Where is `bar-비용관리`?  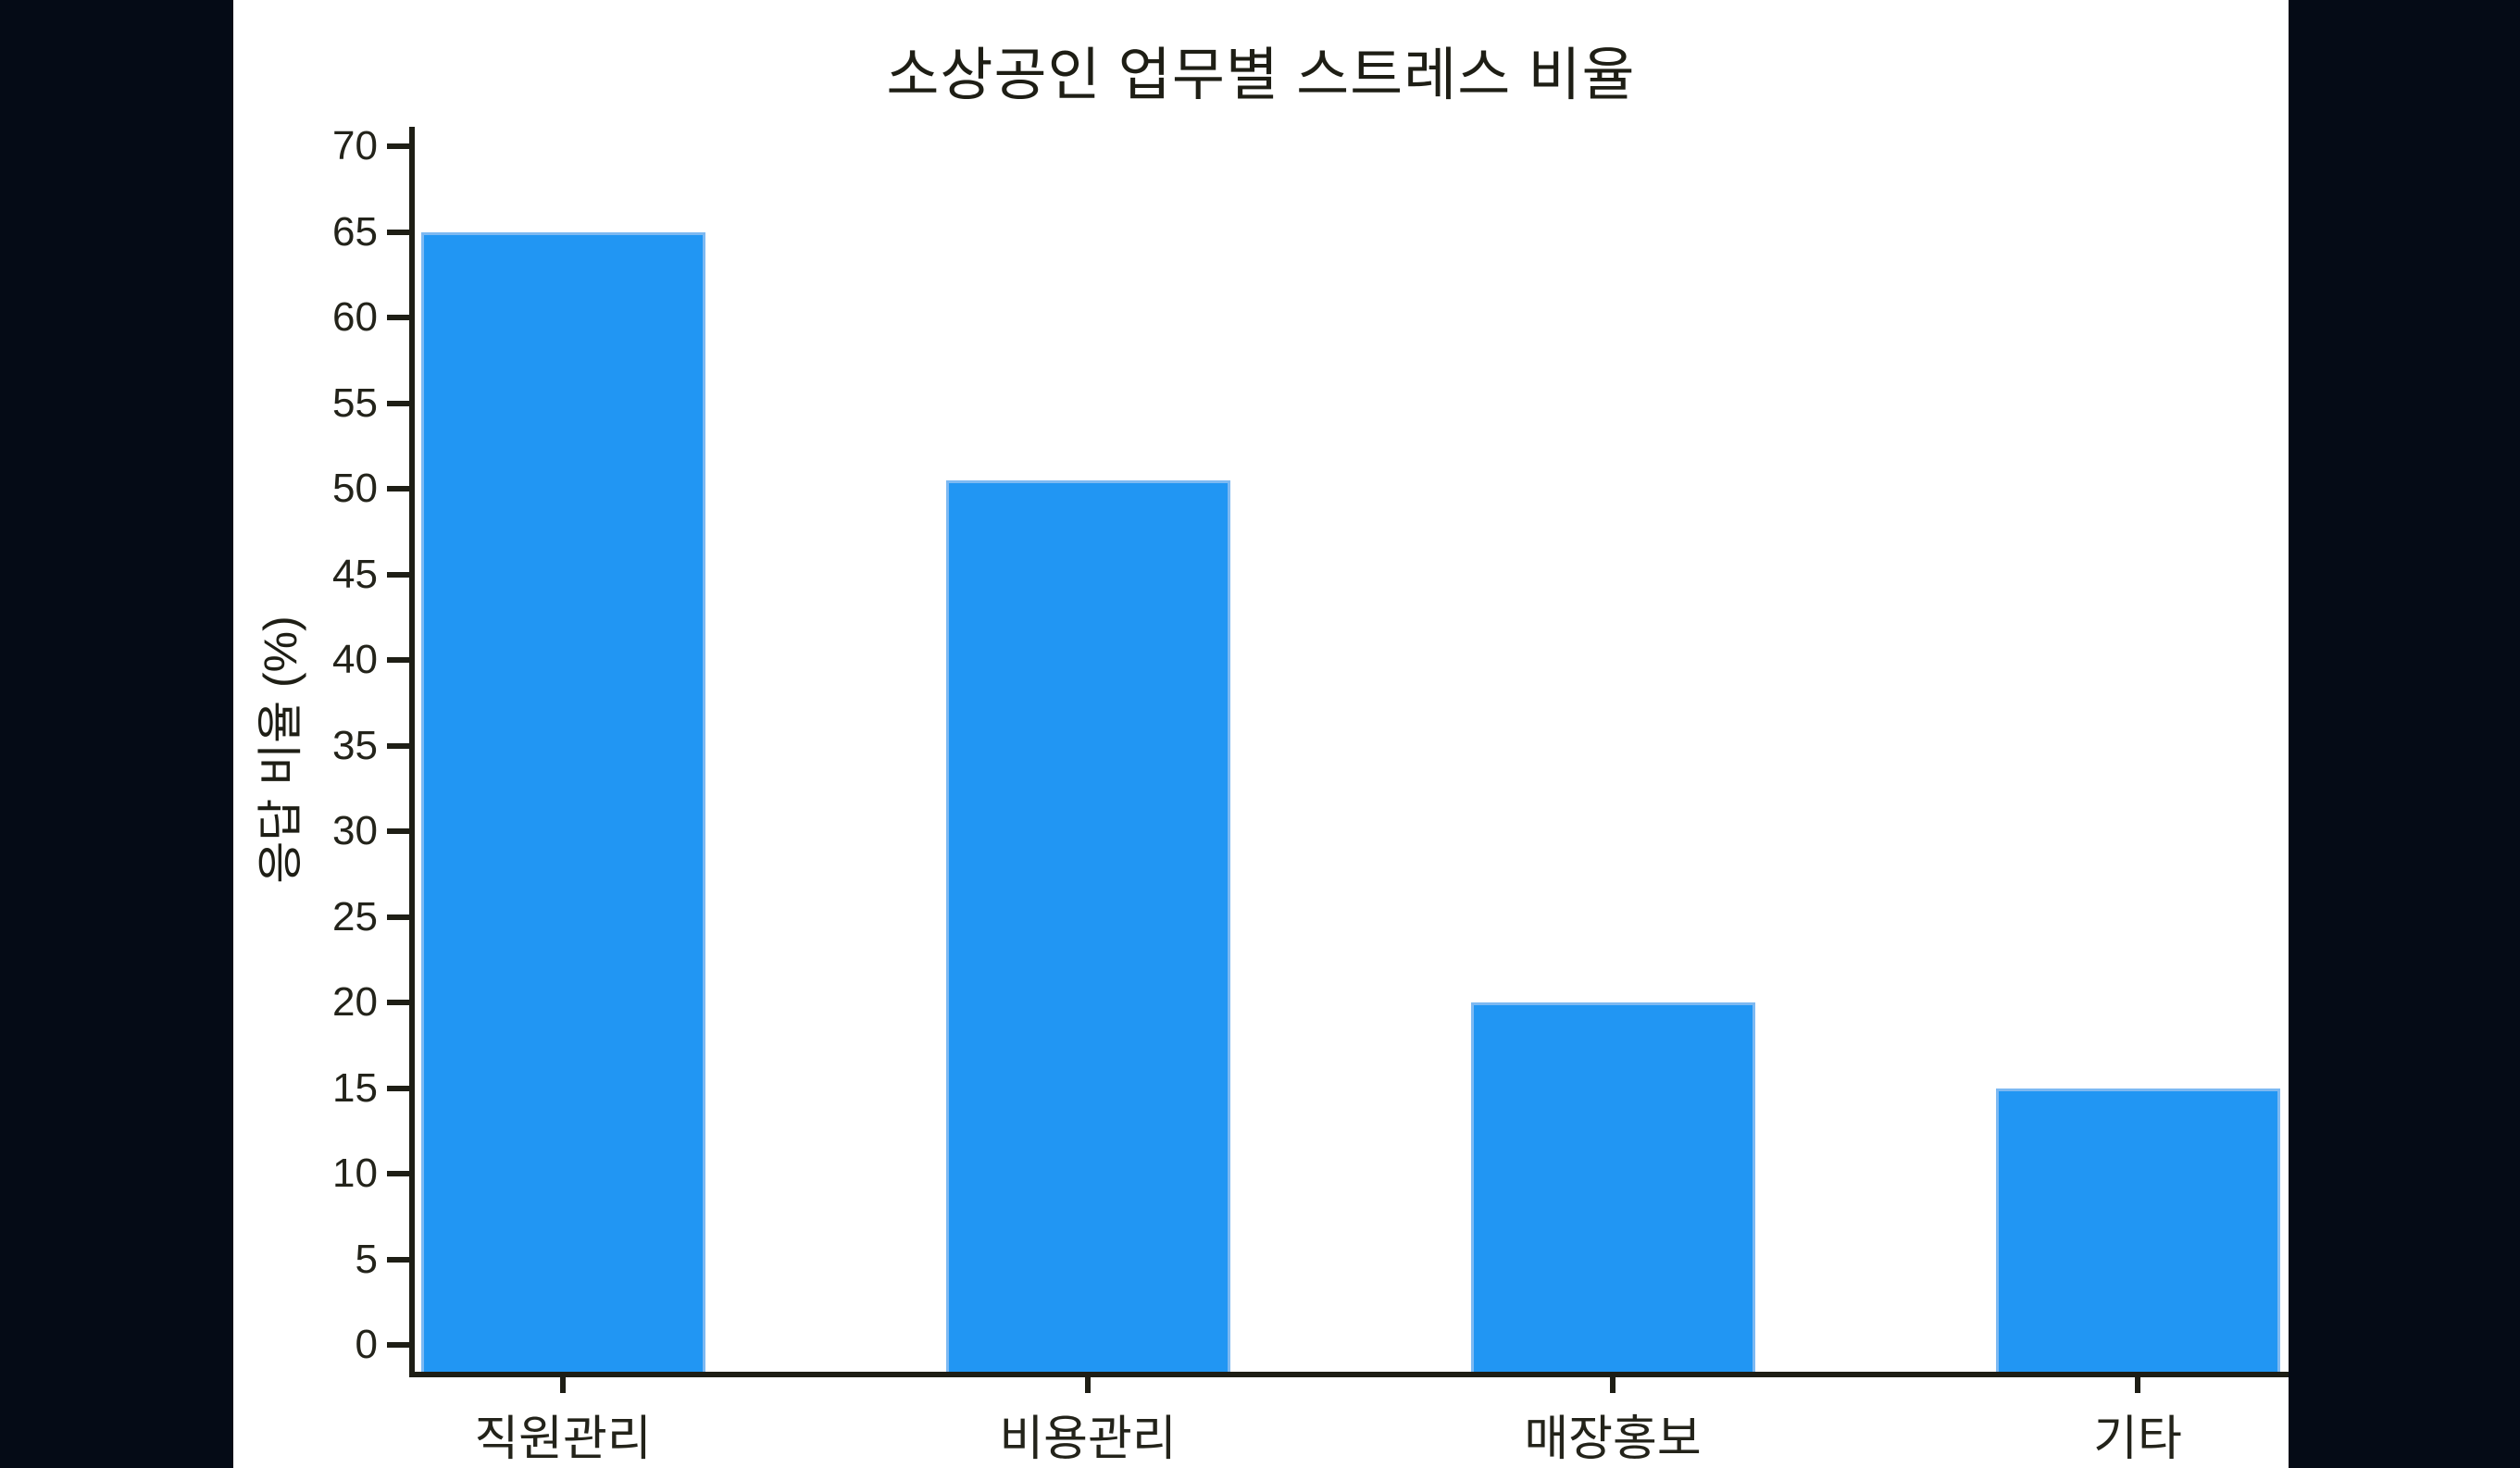 bar-비용관리 is located at coordinates (1087, 925).